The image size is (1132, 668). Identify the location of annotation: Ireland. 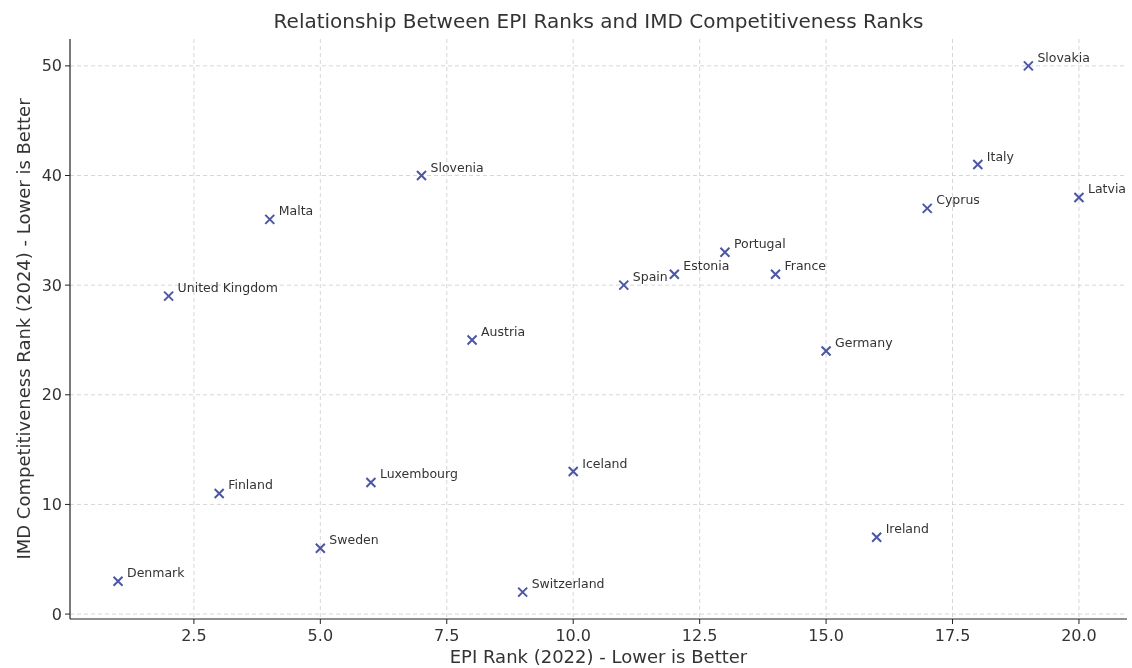
(907, 529).